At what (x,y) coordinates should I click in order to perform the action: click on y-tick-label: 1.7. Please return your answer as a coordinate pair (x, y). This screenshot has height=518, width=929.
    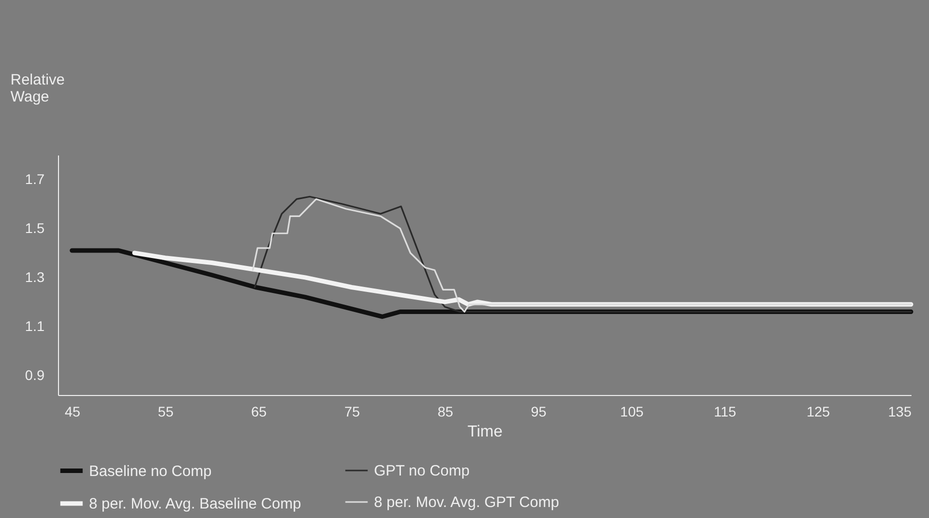
    Looking at the image, I should click on (35, 178).